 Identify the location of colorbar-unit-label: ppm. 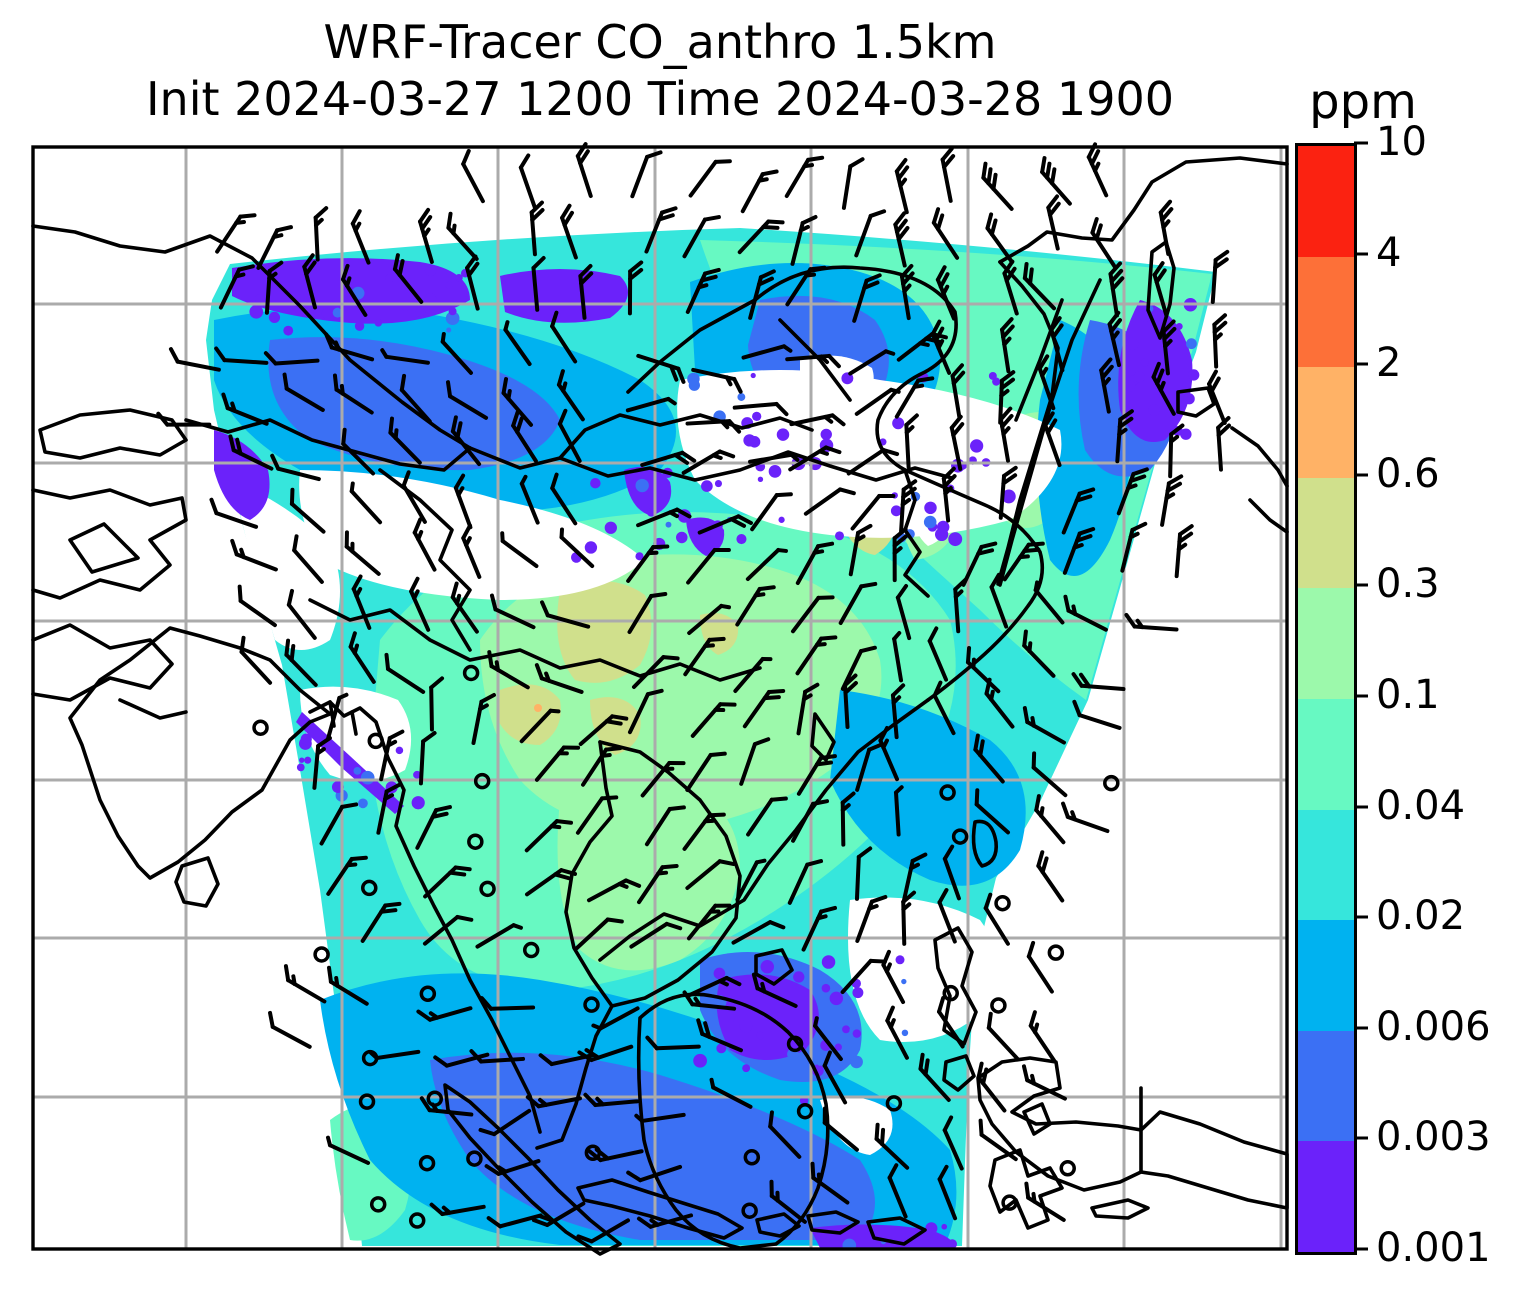
(1363, 102).